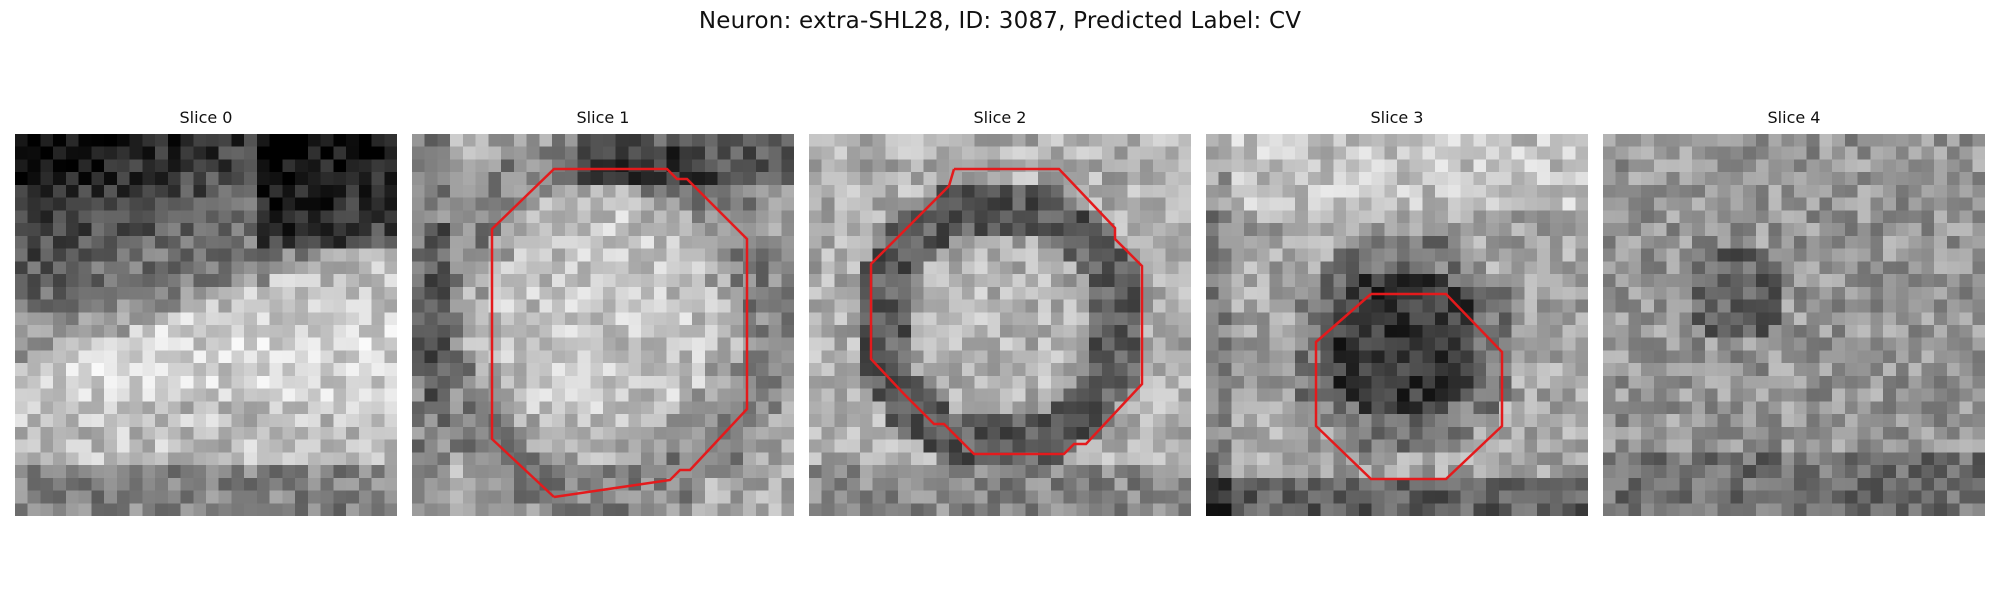  I want to click on slice-title: Slice 3, so click(1397, 118).